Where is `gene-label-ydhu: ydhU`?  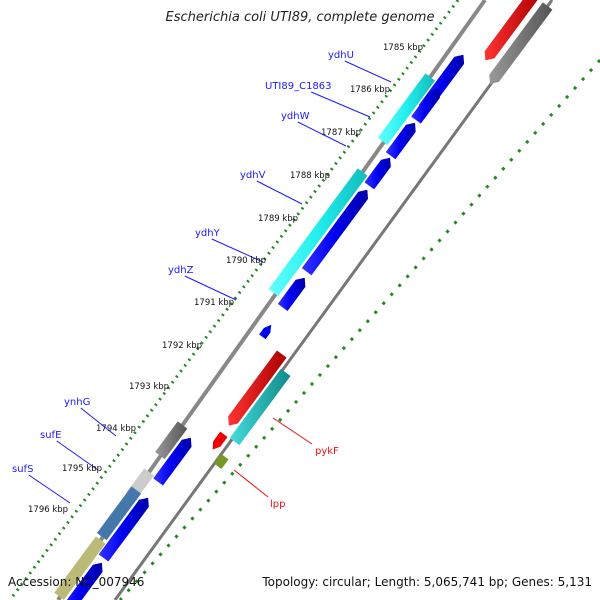
gene-label-ydhu: ydhU is located at coordinates (341, 55).